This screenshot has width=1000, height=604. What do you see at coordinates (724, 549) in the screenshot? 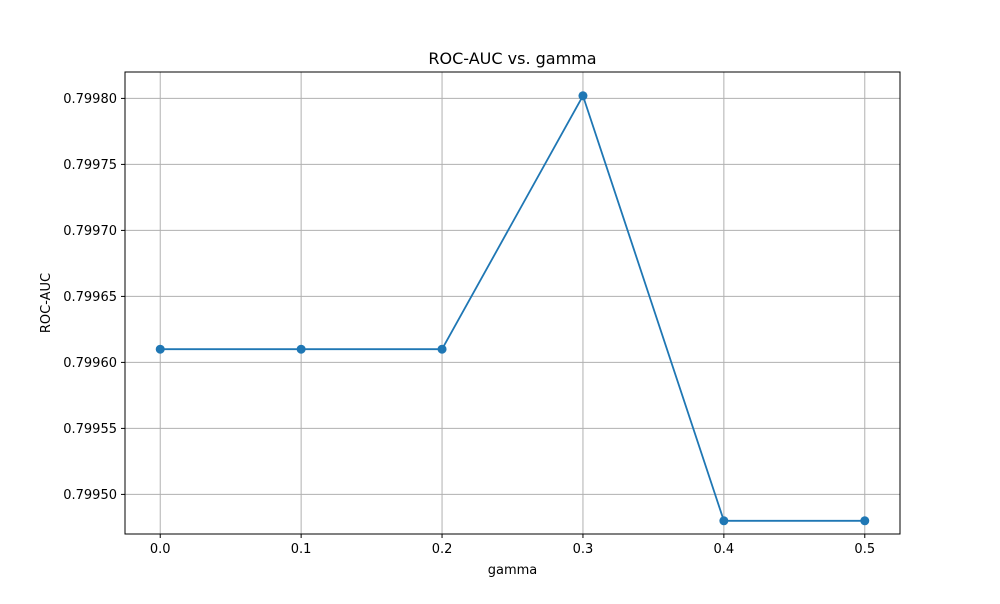
I see `x-tick-label: 0.4` at bounding box center [724, 549].